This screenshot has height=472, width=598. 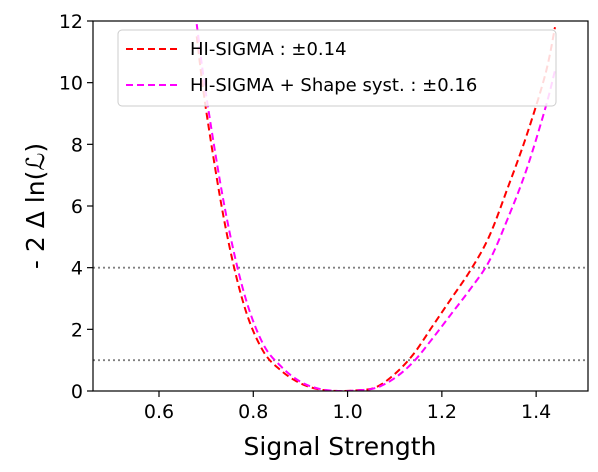 What do you see at coordinates (253, 412) in the screenshot?
I see `x-tick-label: 0.8` at bounding box center [253, 412].